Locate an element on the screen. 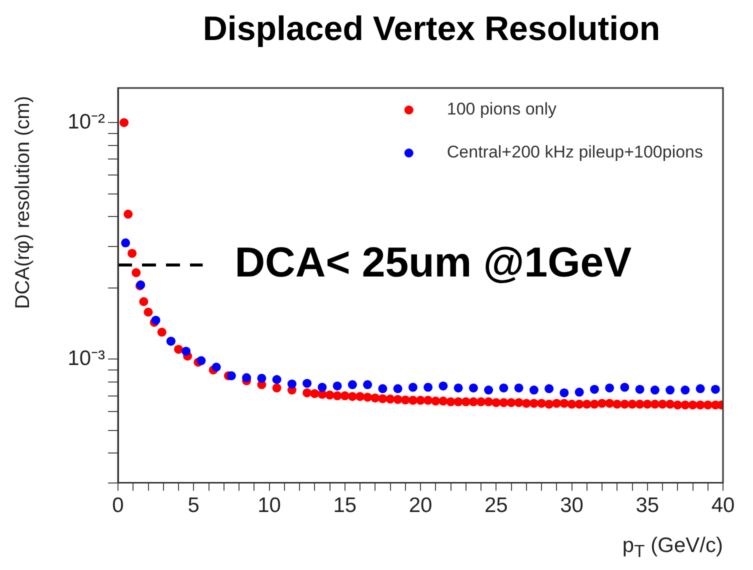 The height and width of the screenshot is (570, 753). x-tick-label: 15 is located at coordinates (345, 506).